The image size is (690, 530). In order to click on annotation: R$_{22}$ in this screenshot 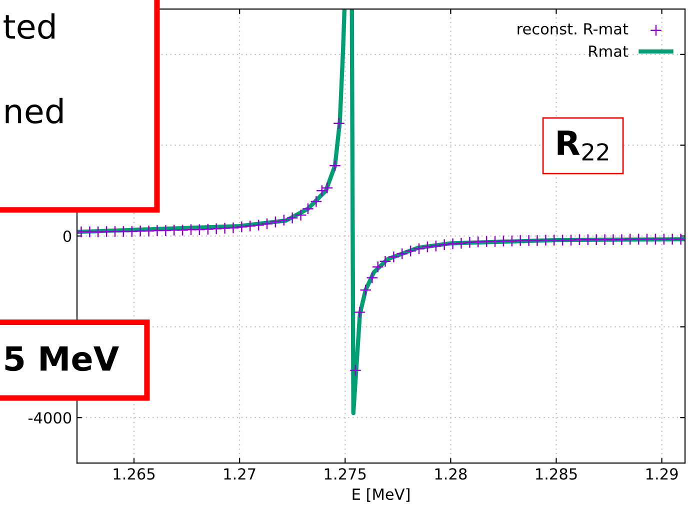, I will do `click(583, 145)`.